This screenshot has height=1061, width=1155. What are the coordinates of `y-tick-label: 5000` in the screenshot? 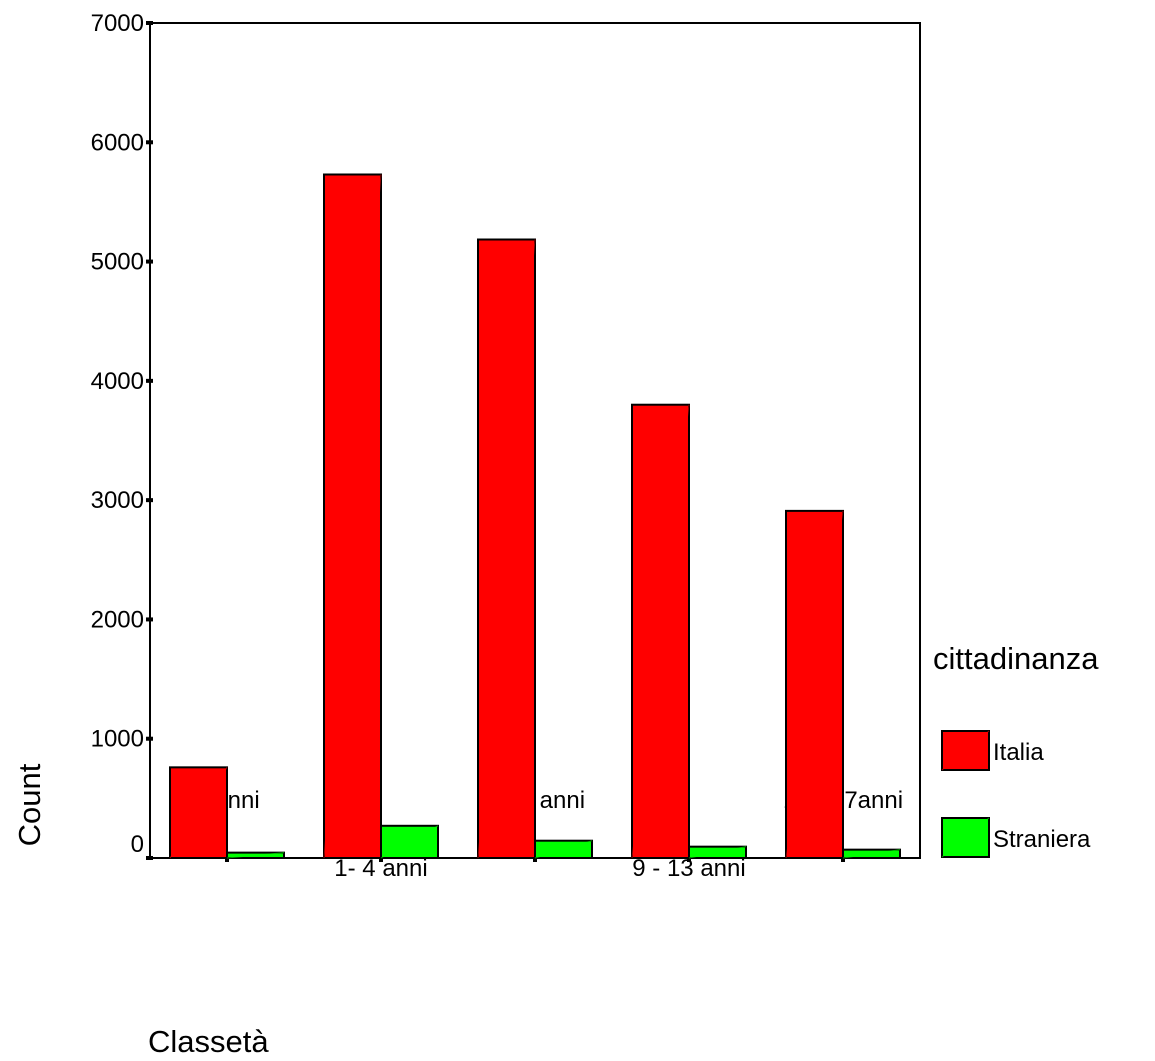 It's located at (117, 262).